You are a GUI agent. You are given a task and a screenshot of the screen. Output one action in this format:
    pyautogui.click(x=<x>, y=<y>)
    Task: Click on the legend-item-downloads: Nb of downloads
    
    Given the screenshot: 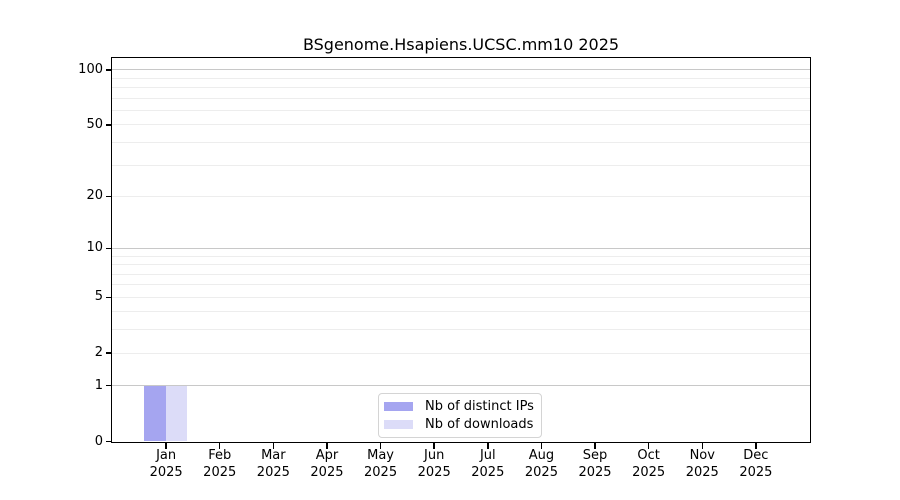 What is the action you would take?
    pyautogui.click(x=459, y=424)
    